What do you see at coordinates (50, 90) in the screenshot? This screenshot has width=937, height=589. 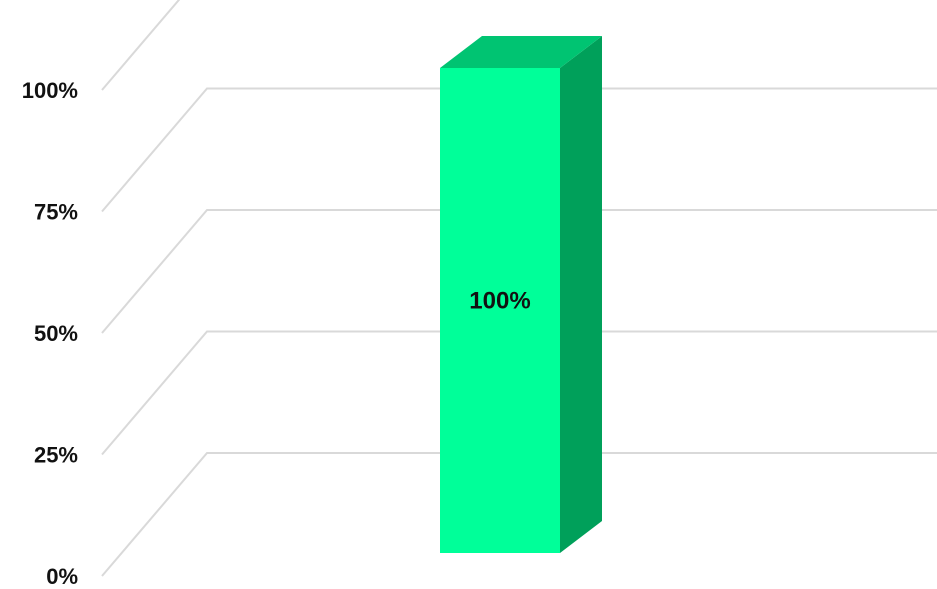 I see `y-tick-label: 100%` at bounding box center [50, 90].